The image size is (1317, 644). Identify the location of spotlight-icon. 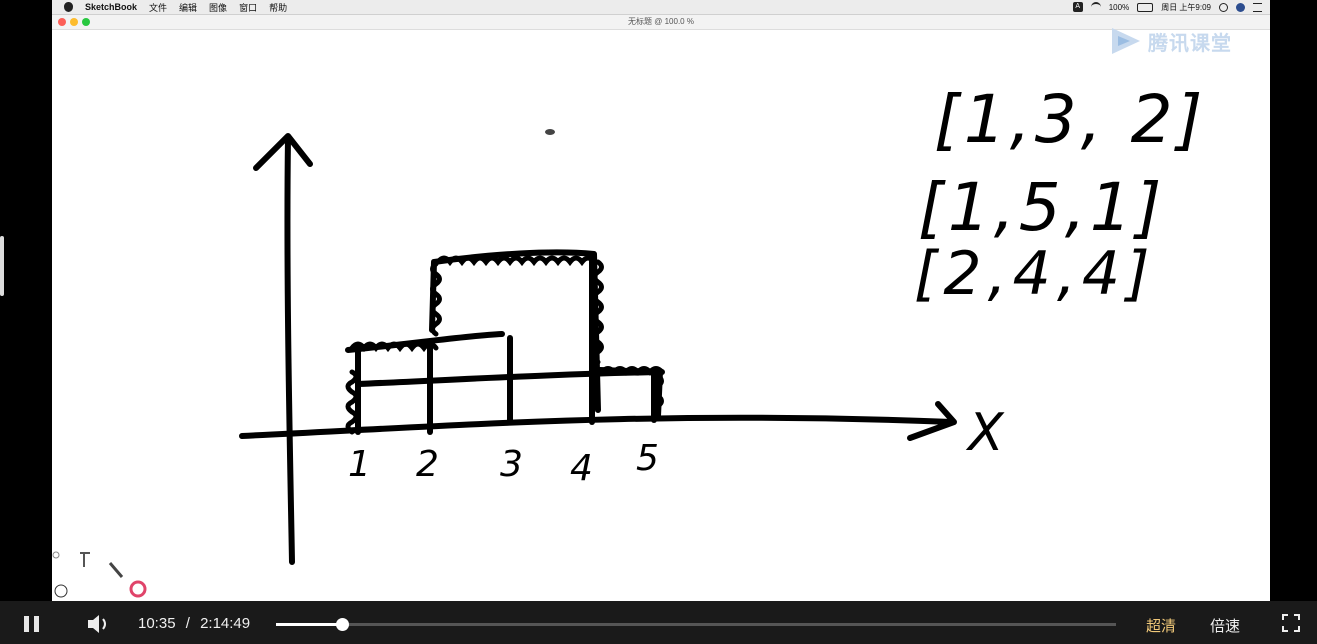
(1223, 7).